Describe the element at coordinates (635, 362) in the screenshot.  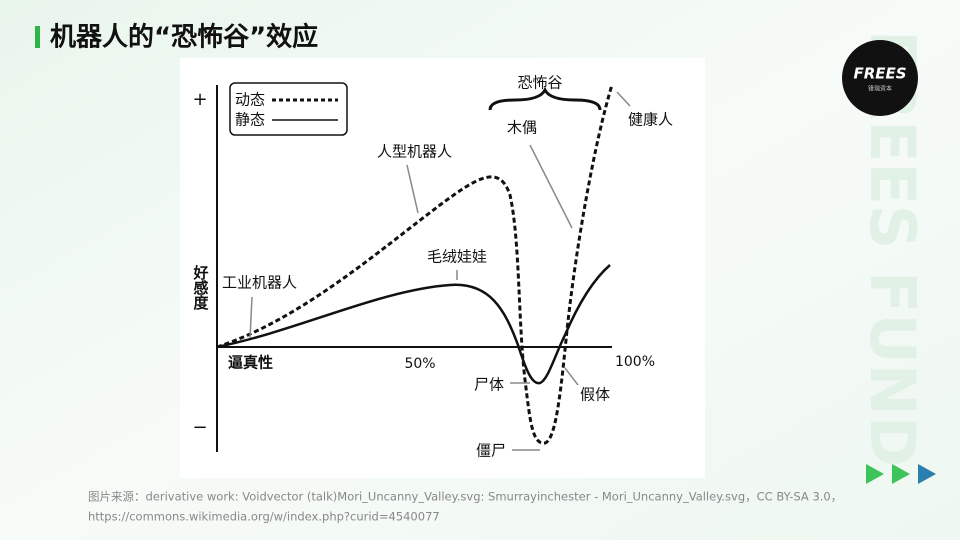
I see `x-end: 100%` at that location.